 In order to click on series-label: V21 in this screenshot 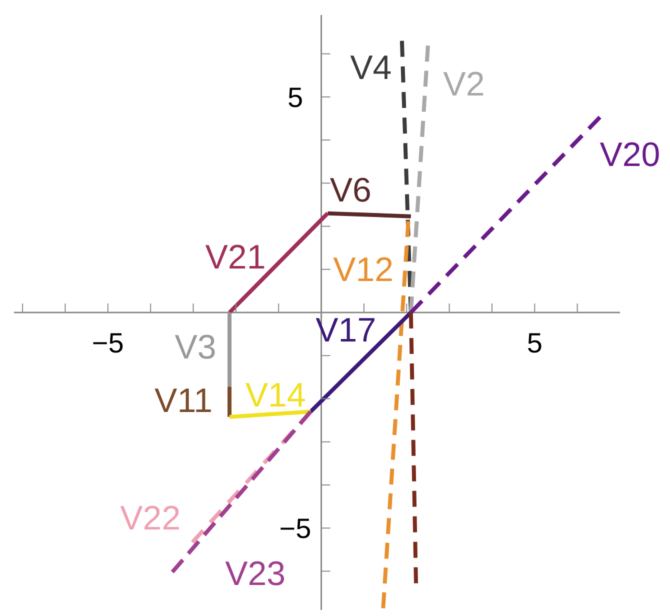, I will do `click(235, 257)`.